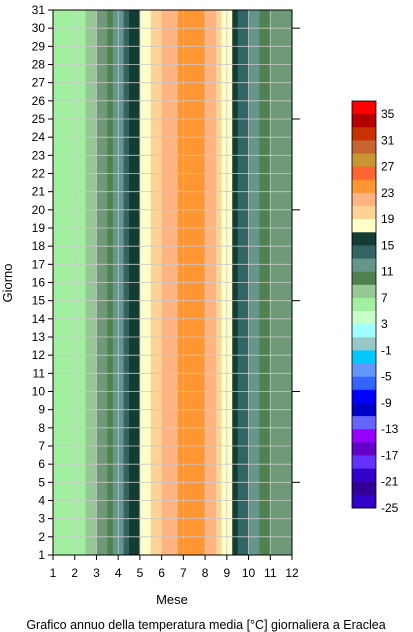 This screenshot has height=632, width=413. I want to click on y-tick-label: 16, so click(39, 283).